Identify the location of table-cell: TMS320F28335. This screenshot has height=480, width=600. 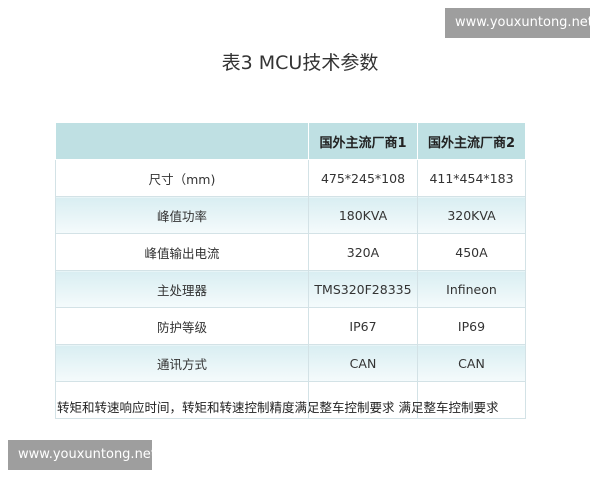
(363, 289).